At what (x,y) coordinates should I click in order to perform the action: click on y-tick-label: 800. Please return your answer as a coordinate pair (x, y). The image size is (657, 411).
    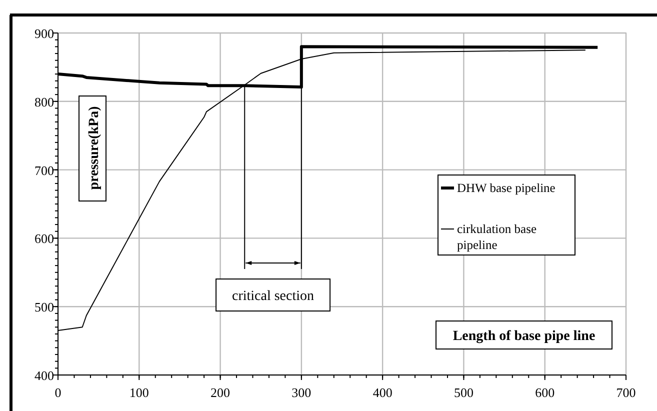
    Looking at the image, I should click on (44, 102).